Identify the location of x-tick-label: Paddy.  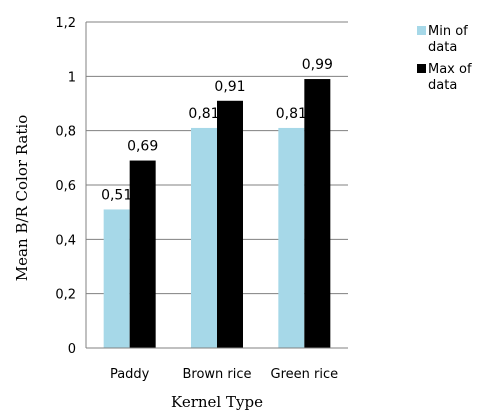
(130, 374).